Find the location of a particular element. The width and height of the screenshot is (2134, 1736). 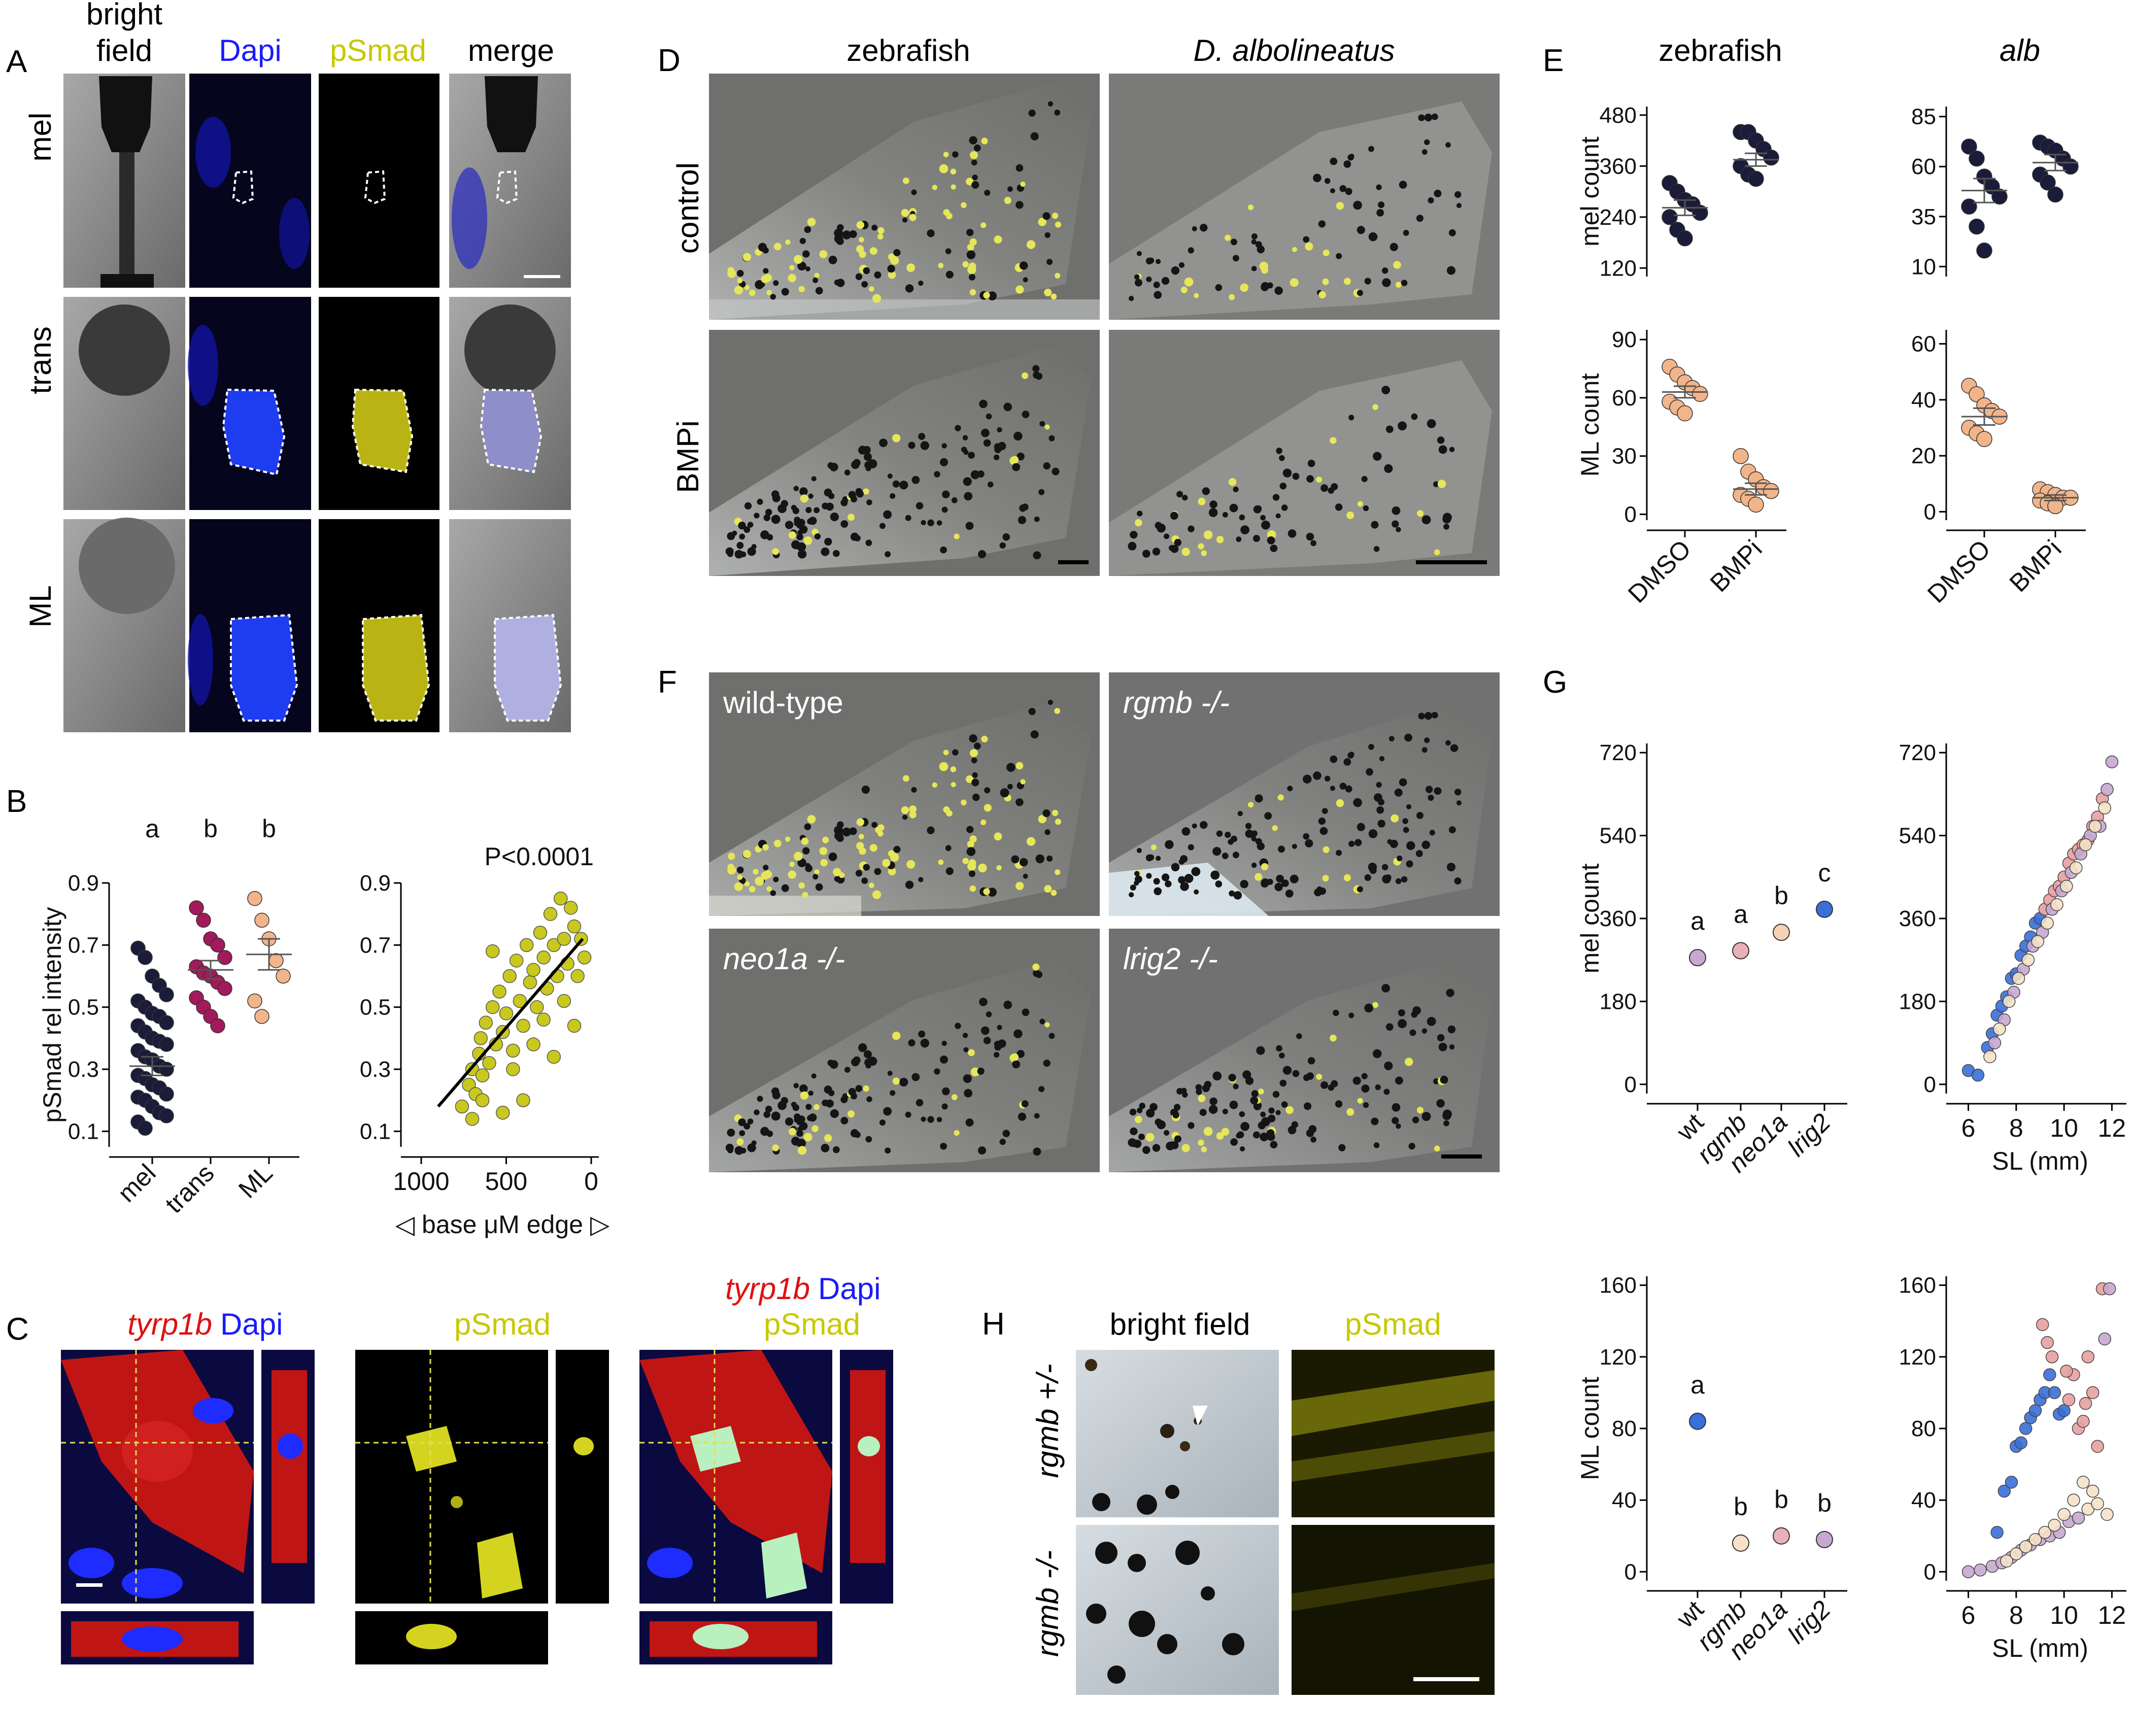

b-right-xtick-label-0: 1000 is located at coordinates (421, 1181).